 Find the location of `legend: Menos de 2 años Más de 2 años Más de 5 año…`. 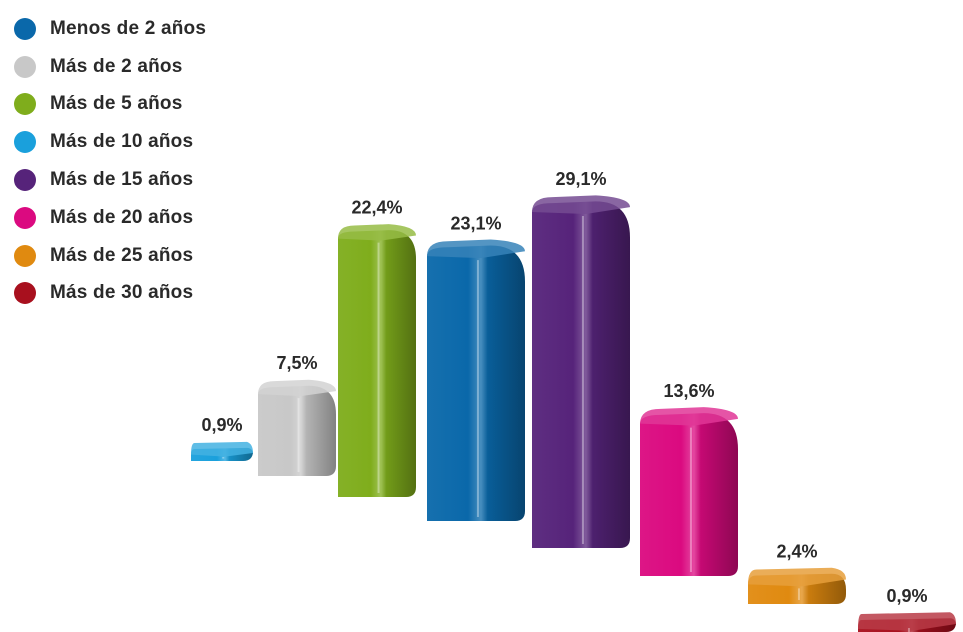

legend: Menos de 2 años Más de 2 años Más de 5 año… is located at coordinates (110, 161).